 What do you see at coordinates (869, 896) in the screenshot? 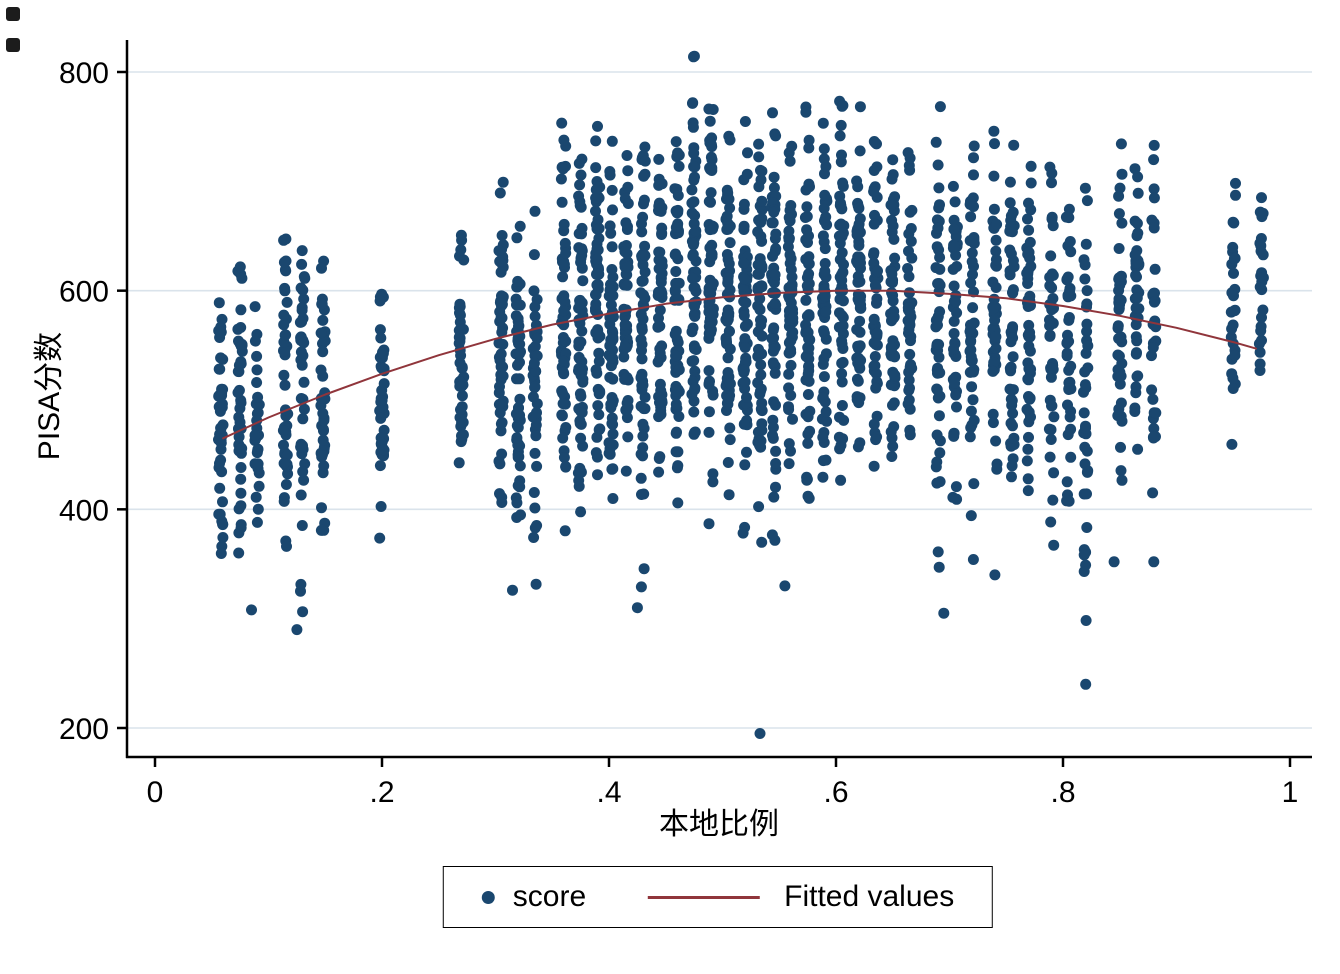
I see `legend-label-fitted: Fitted values` at bounding box center [869, 896].